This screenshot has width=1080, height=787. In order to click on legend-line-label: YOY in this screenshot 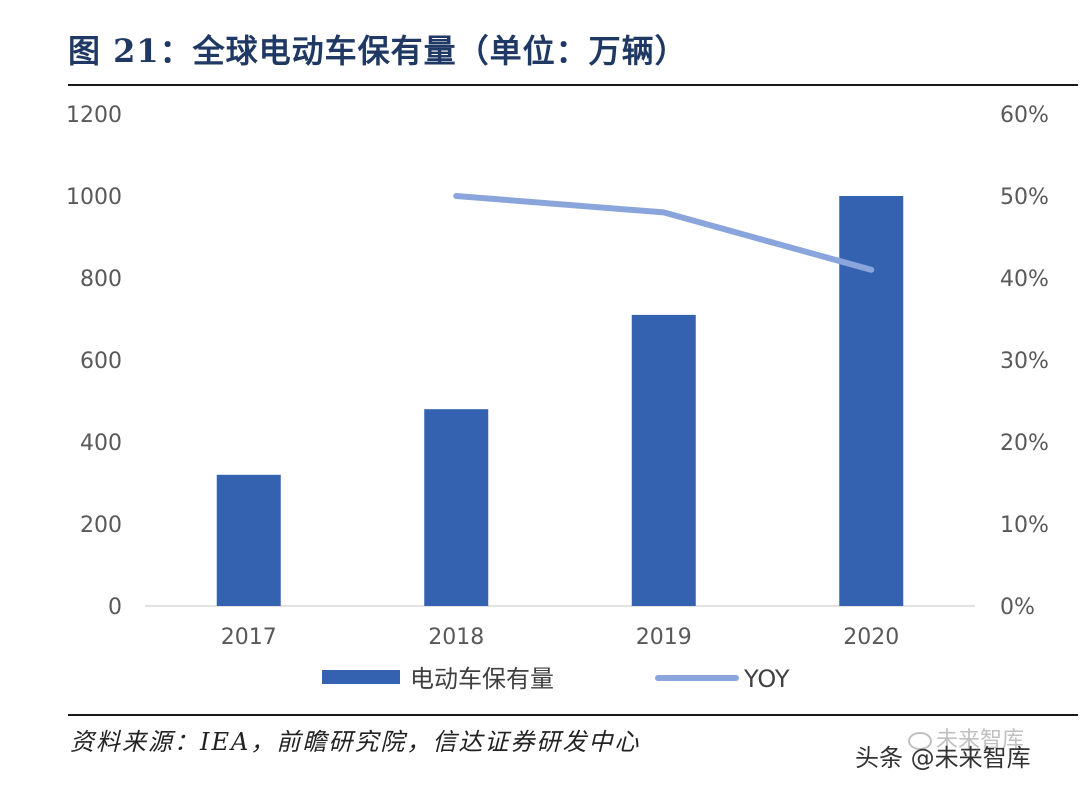, I will do `click(766, 679)`.